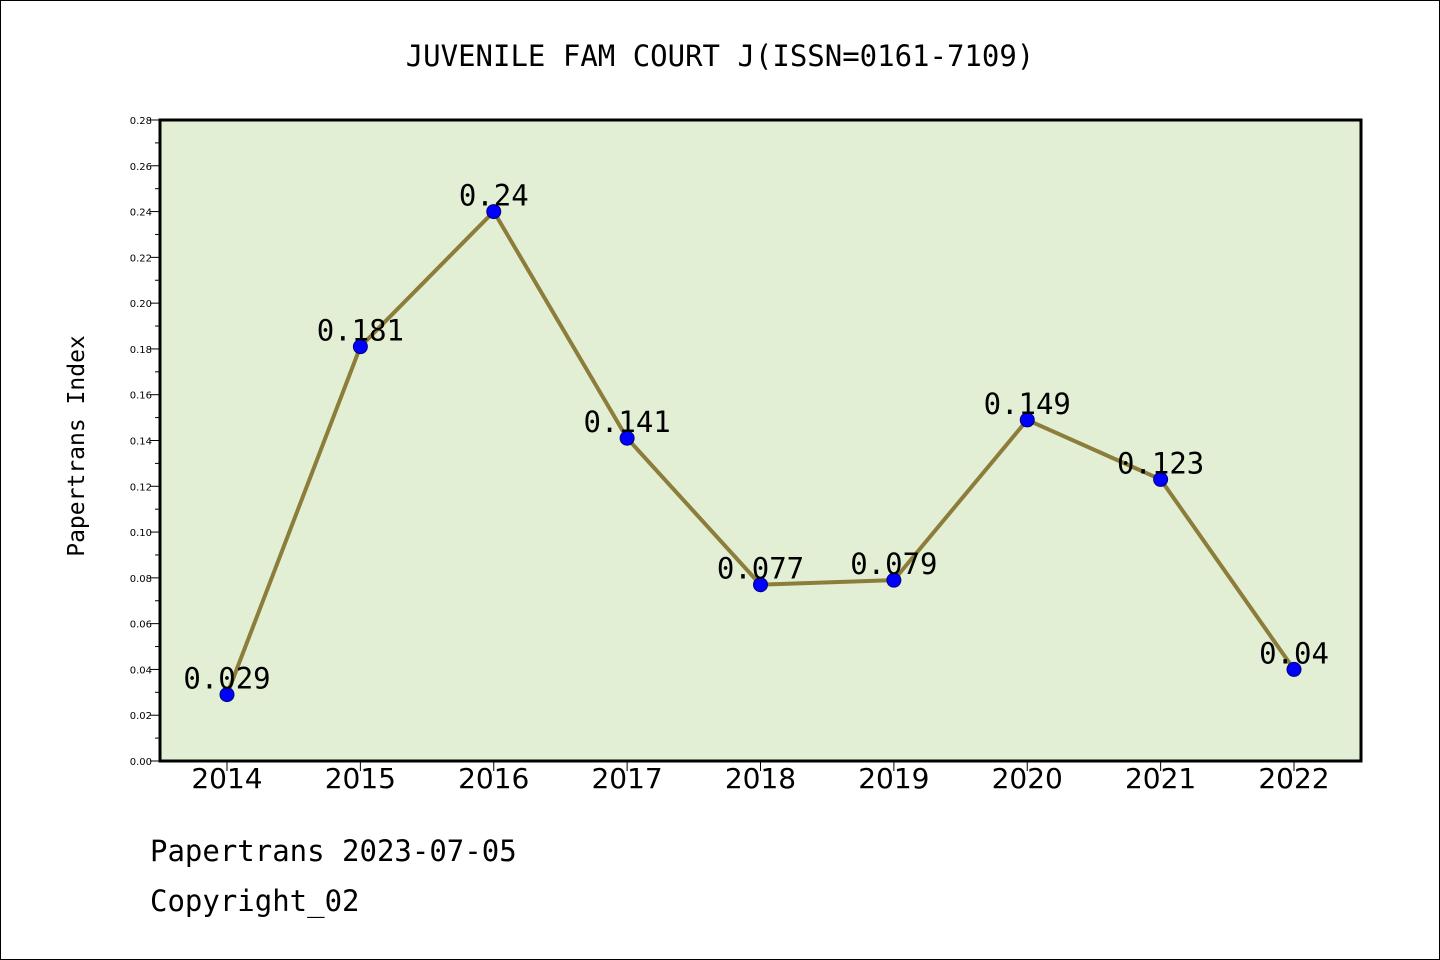  Describe the element at coordinates (760, 569) in the screenshot. I see `data-label: 0.077` at that location.